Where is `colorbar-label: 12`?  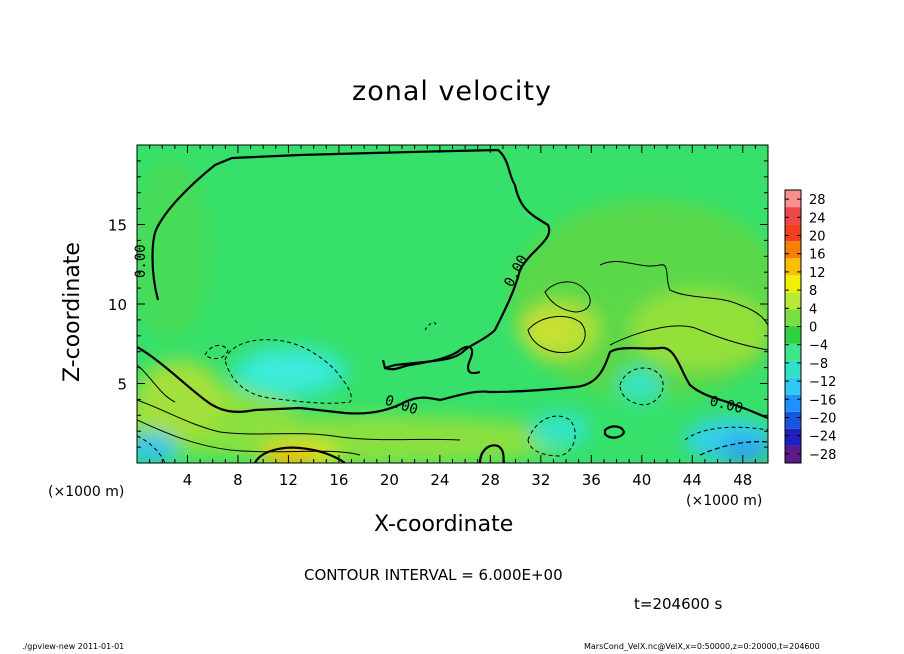 colorbar-label: 12 is located at coordinates (817, 273).